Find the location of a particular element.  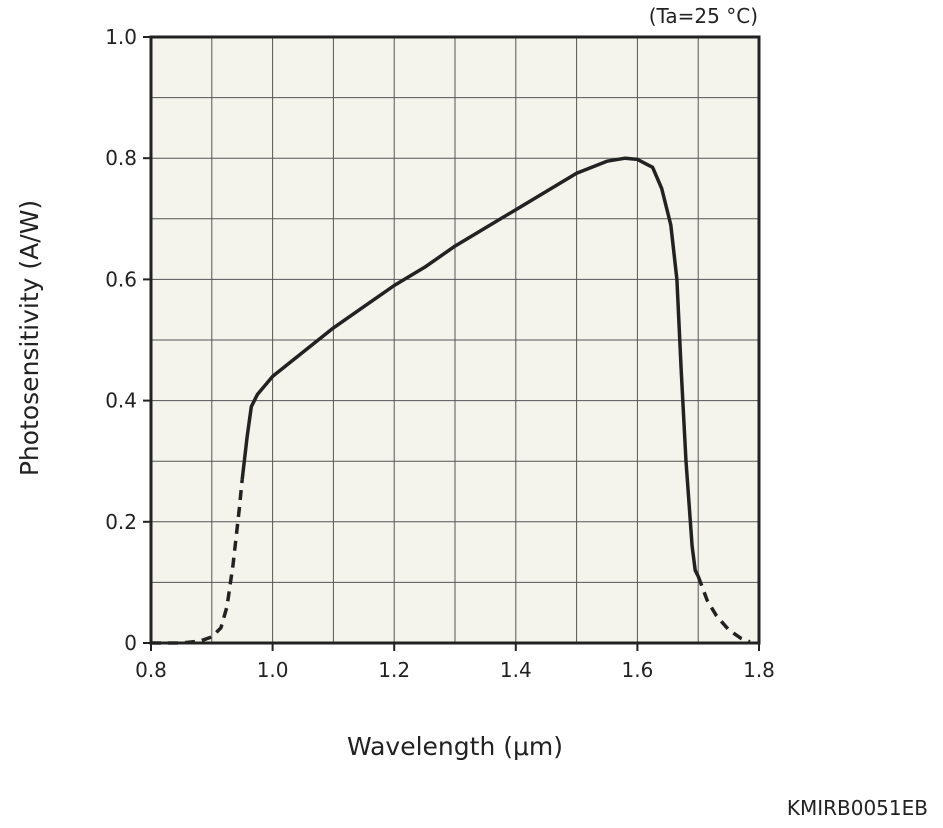

condition-label: (Ta=25 °C) is located at coordinates (703, 16).